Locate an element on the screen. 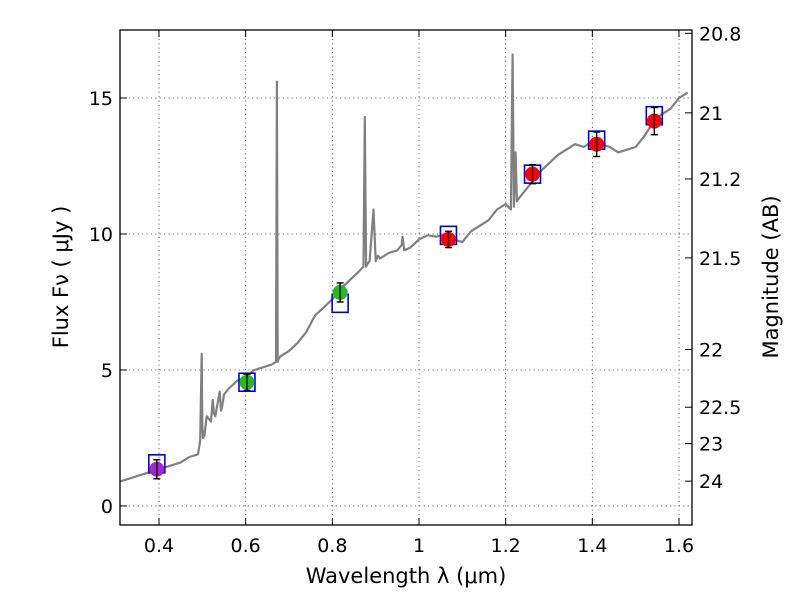 The width and height of the screenshot is (800, 600). y2-tick-label: 24 is located at coordinates (711, 482).